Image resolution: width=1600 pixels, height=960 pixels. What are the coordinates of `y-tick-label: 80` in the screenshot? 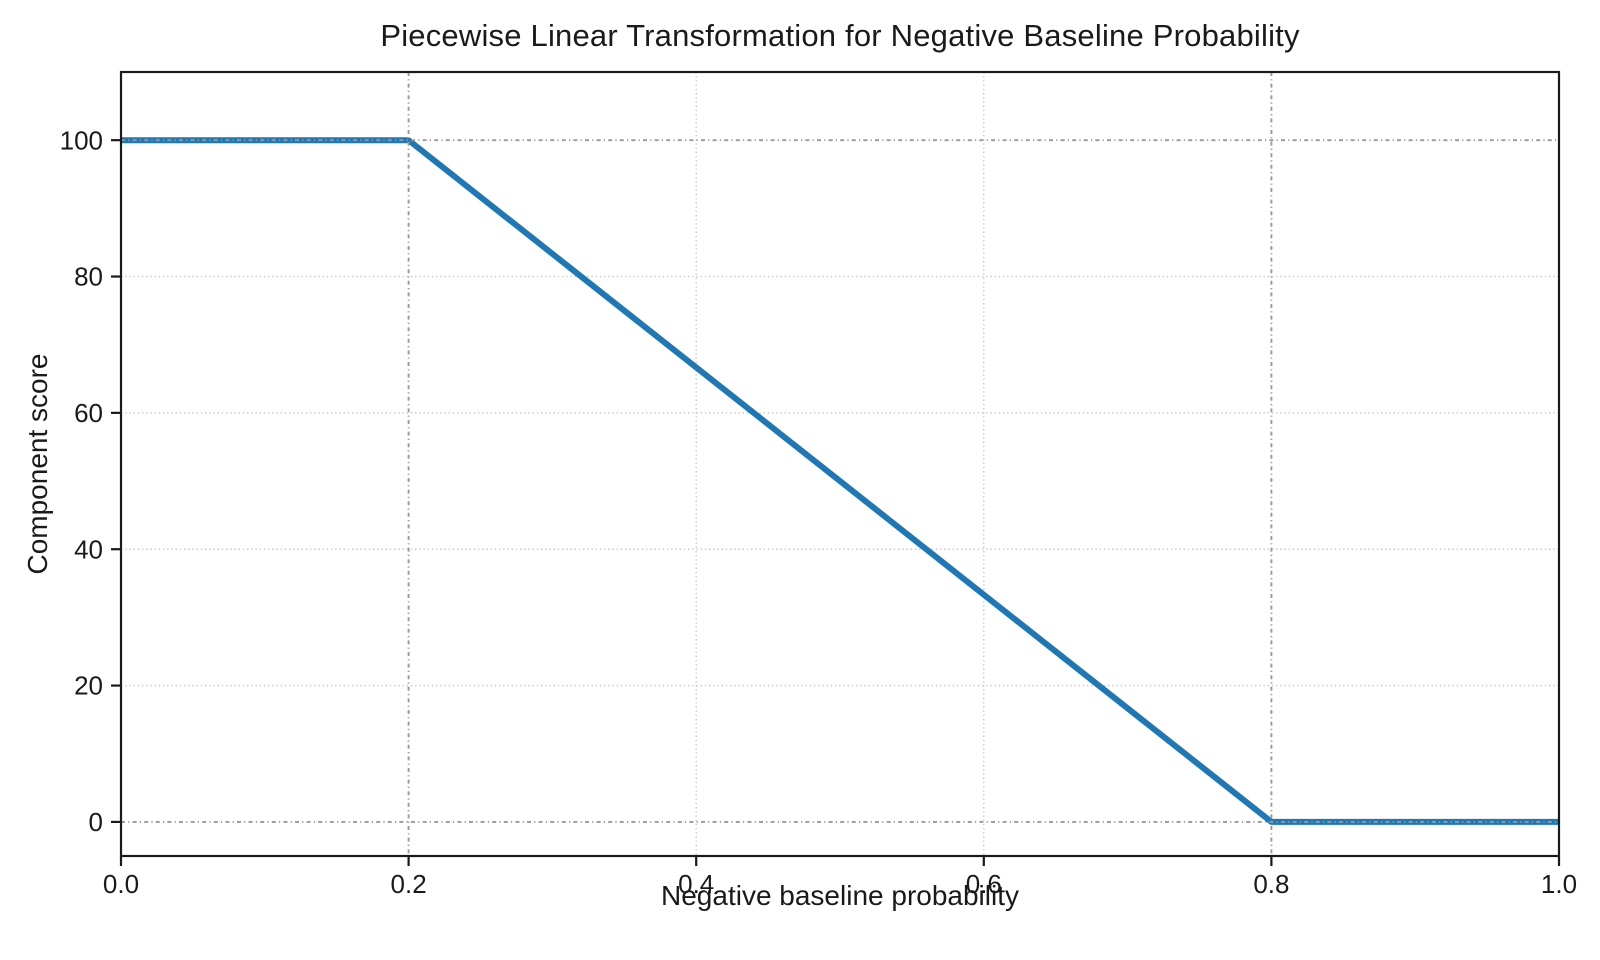 It's located at (88, 277).